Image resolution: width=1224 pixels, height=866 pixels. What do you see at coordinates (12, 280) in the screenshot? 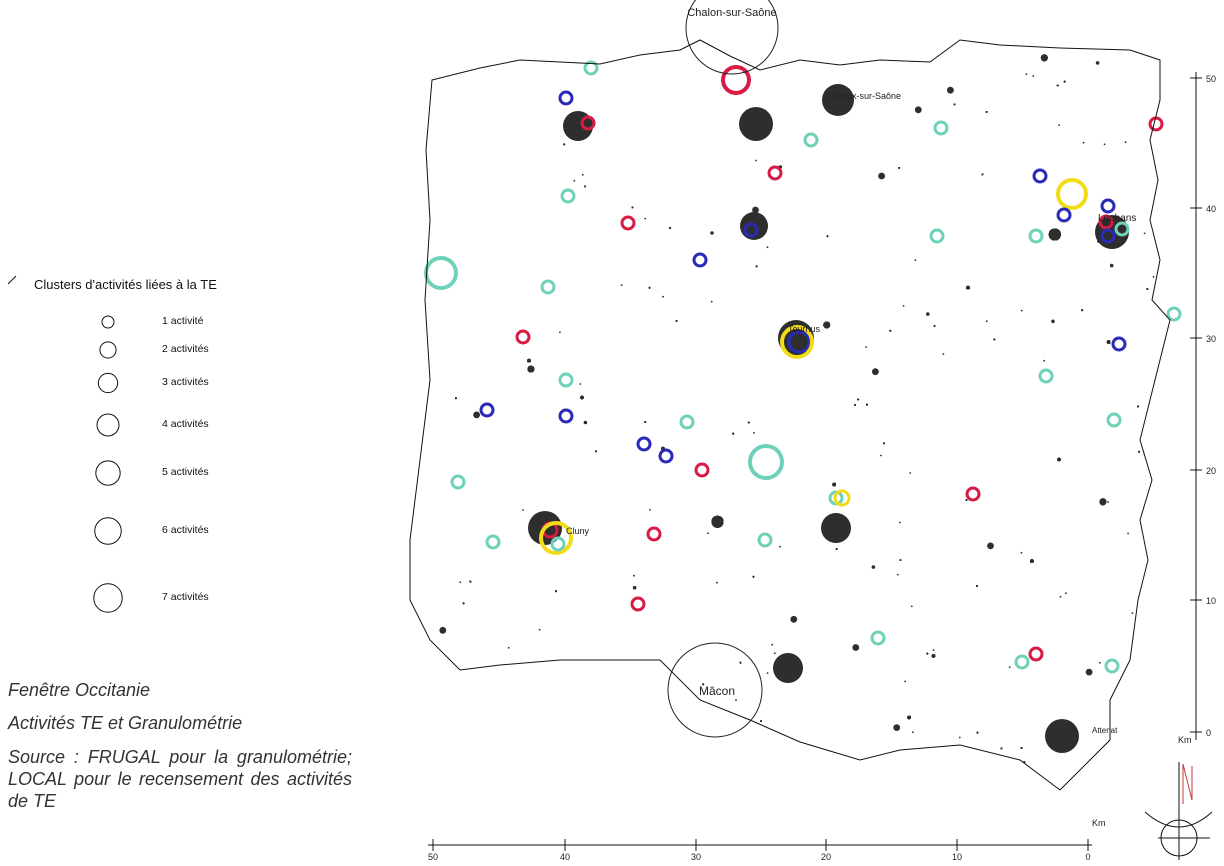
I see `legend-stroke` at bounding box center [12, 280].